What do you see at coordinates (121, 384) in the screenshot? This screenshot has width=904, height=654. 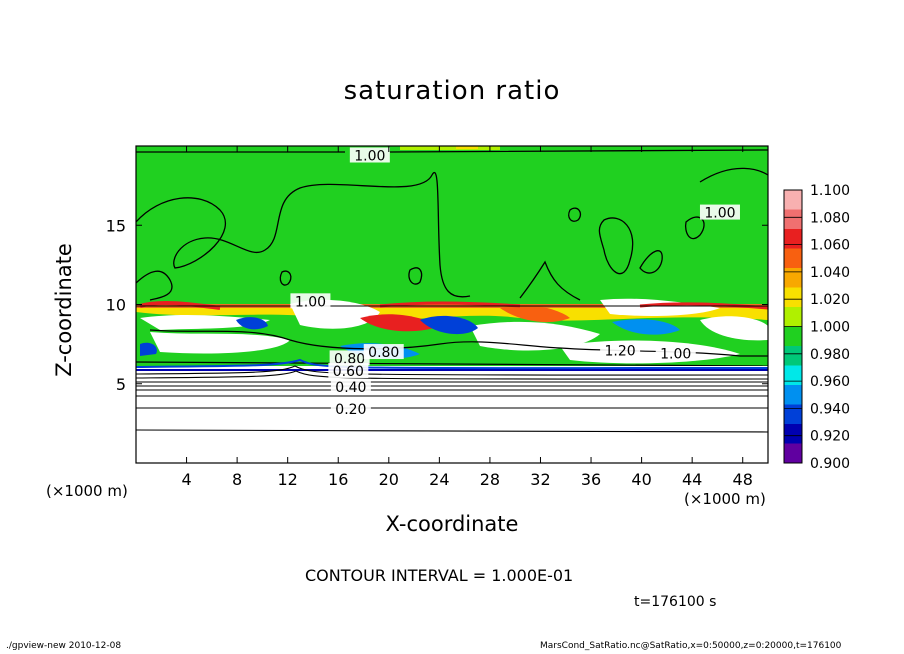 I see `y-tick-label: 5` at bounding box center [121, 384].